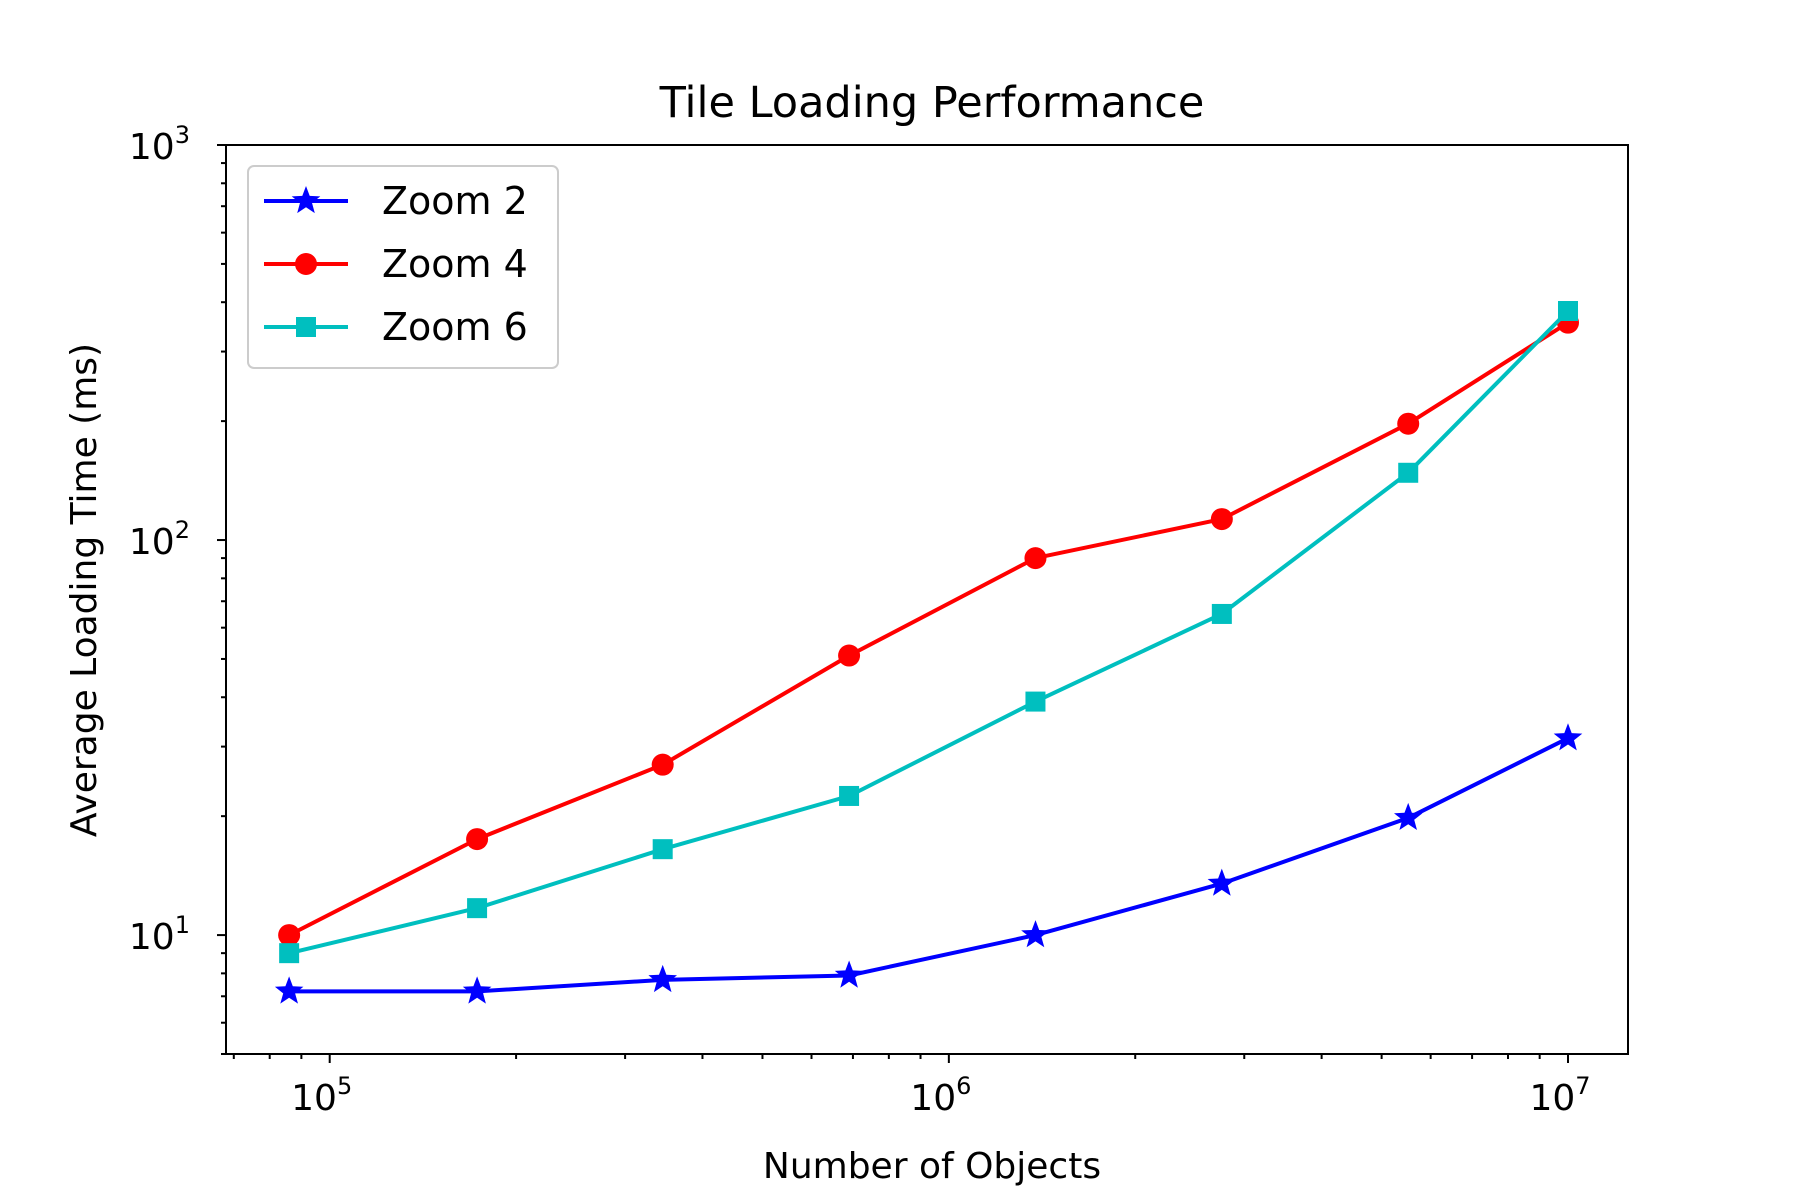 This screenshot has width=1800, height=1200. Describe the element at coordinates (159, 934) in the screenshot. I see `y-tick-label: 10¹` at that location.